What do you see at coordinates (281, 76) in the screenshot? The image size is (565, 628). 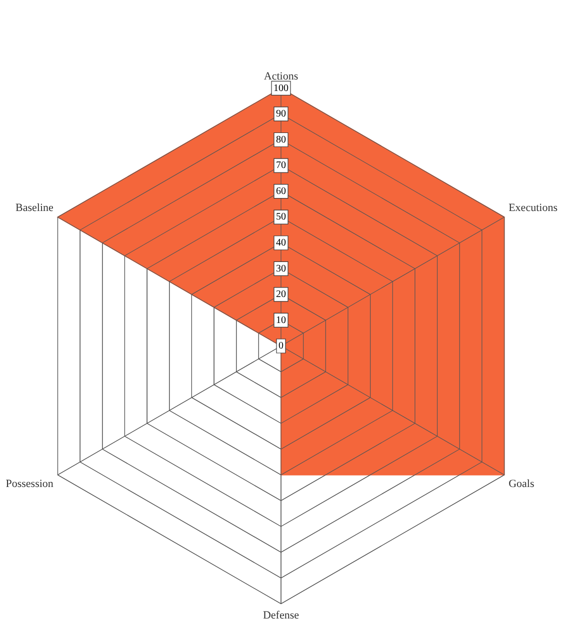 I see `spoke-label: Actions` at bounding box center [281, 76].